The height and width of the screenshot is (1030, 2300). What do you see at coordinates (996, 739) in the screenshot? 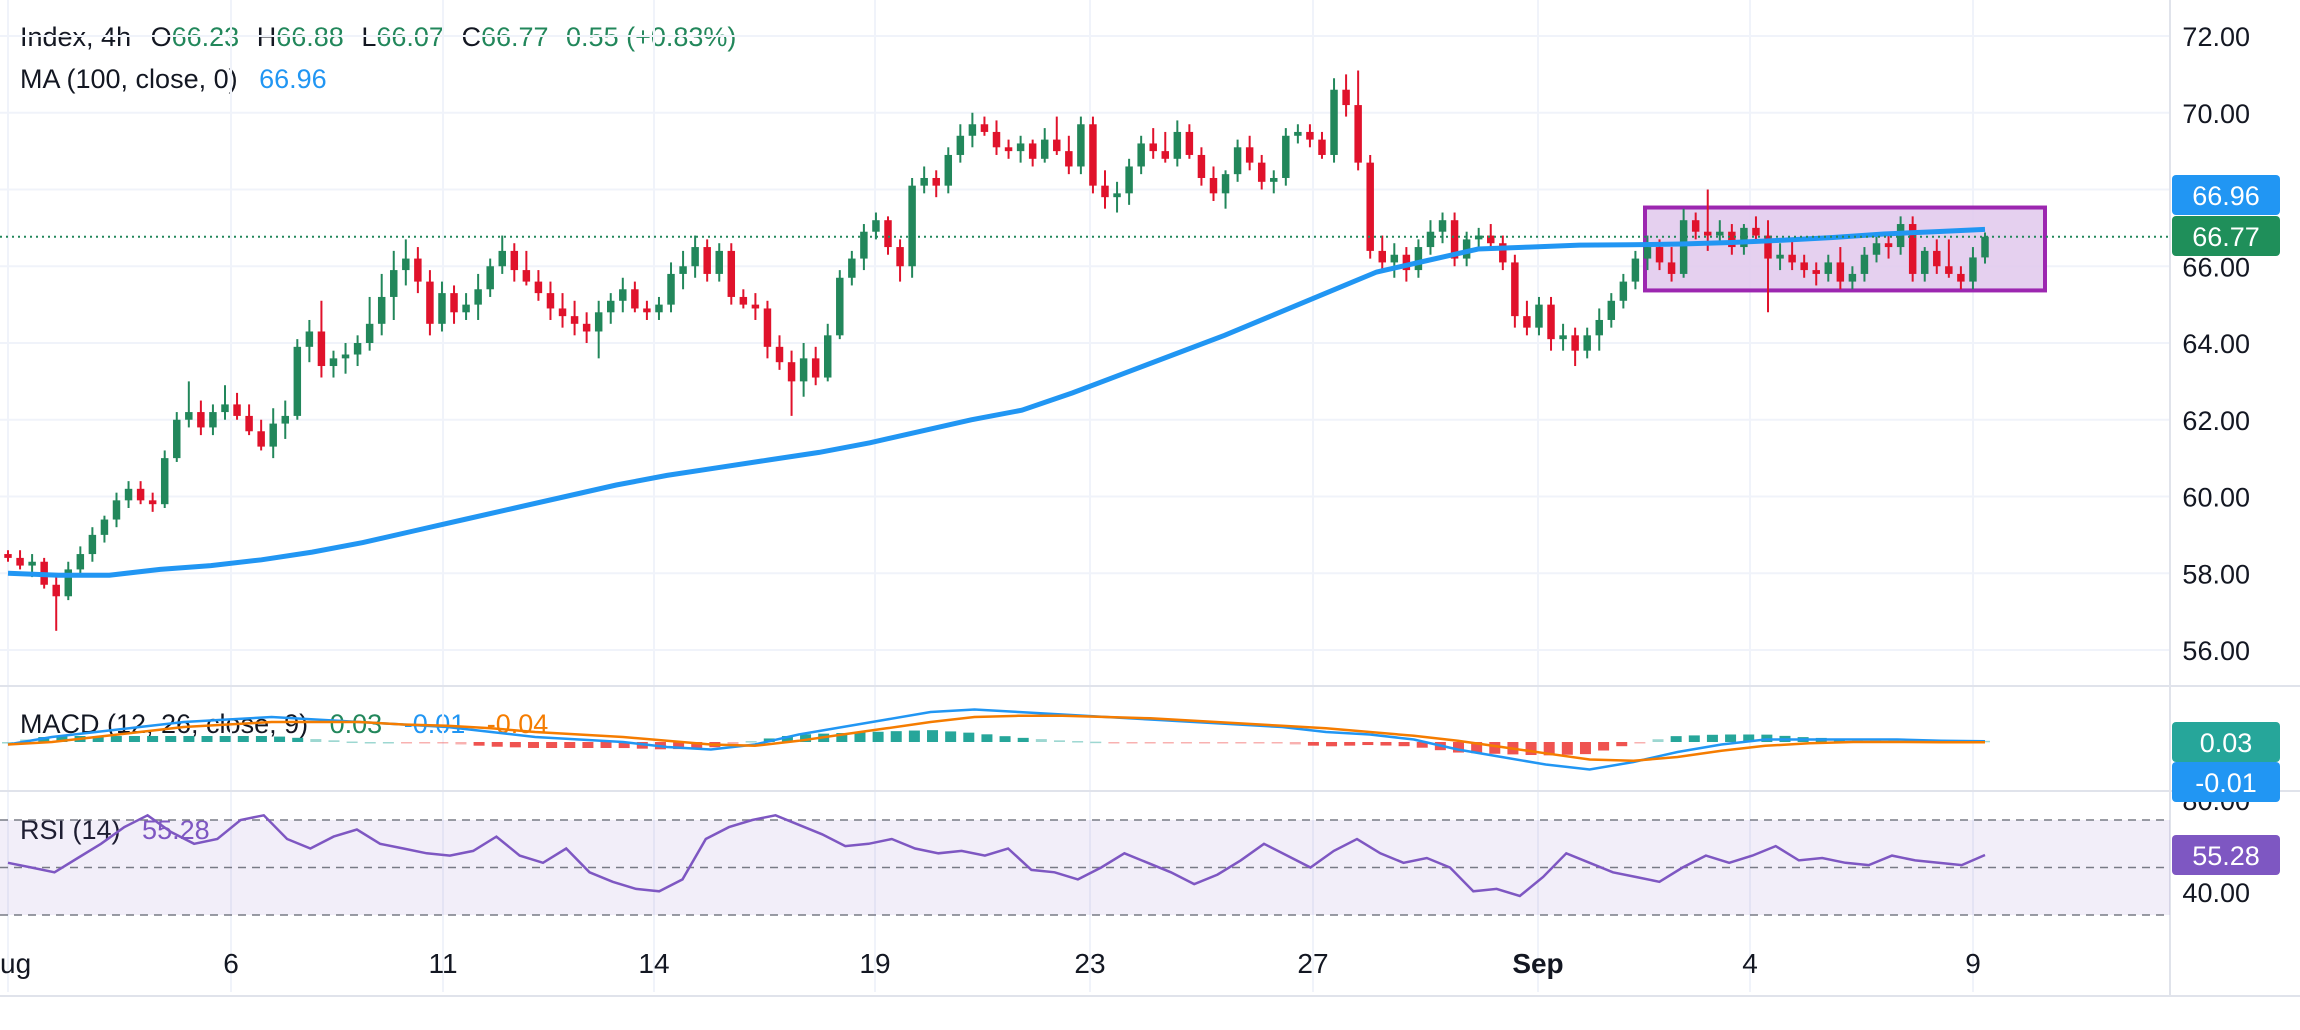
I see `macd-line` at bounding box center [996, 739].